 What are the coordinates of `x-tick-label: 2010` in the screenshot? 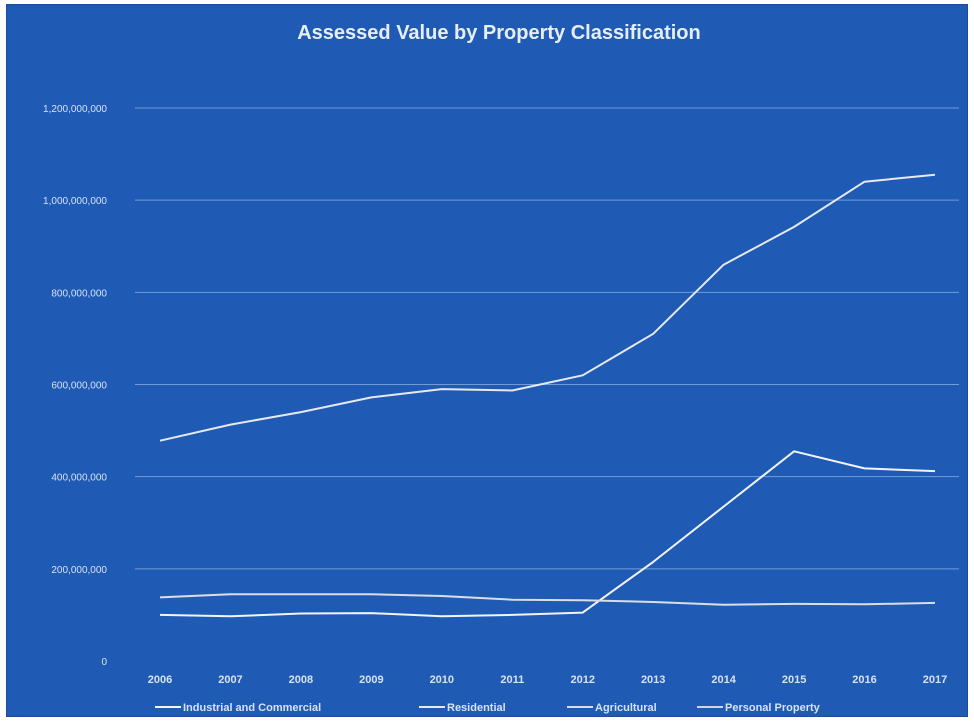 It's located at (442, 680).